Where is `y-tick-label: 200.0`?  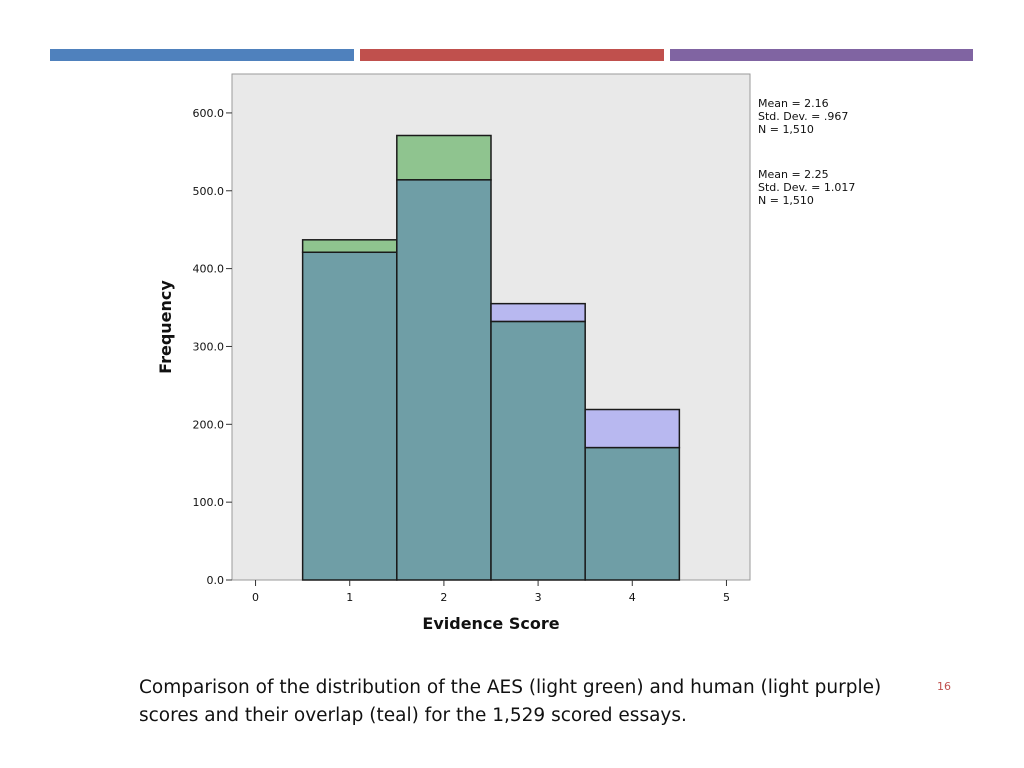
y-tick-label: 200.0 is located at coordinates (209, 424).